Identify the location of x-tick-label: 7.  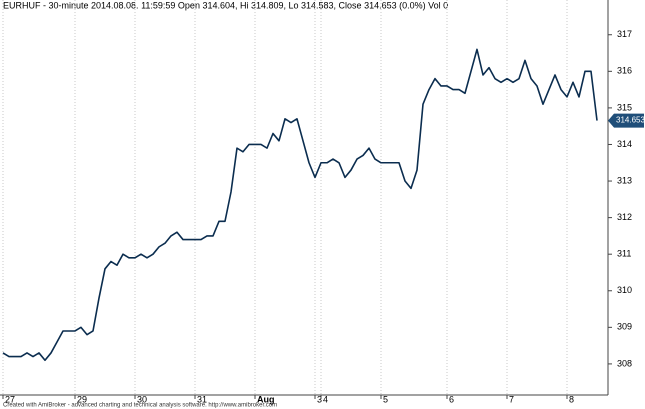
(511, 399).